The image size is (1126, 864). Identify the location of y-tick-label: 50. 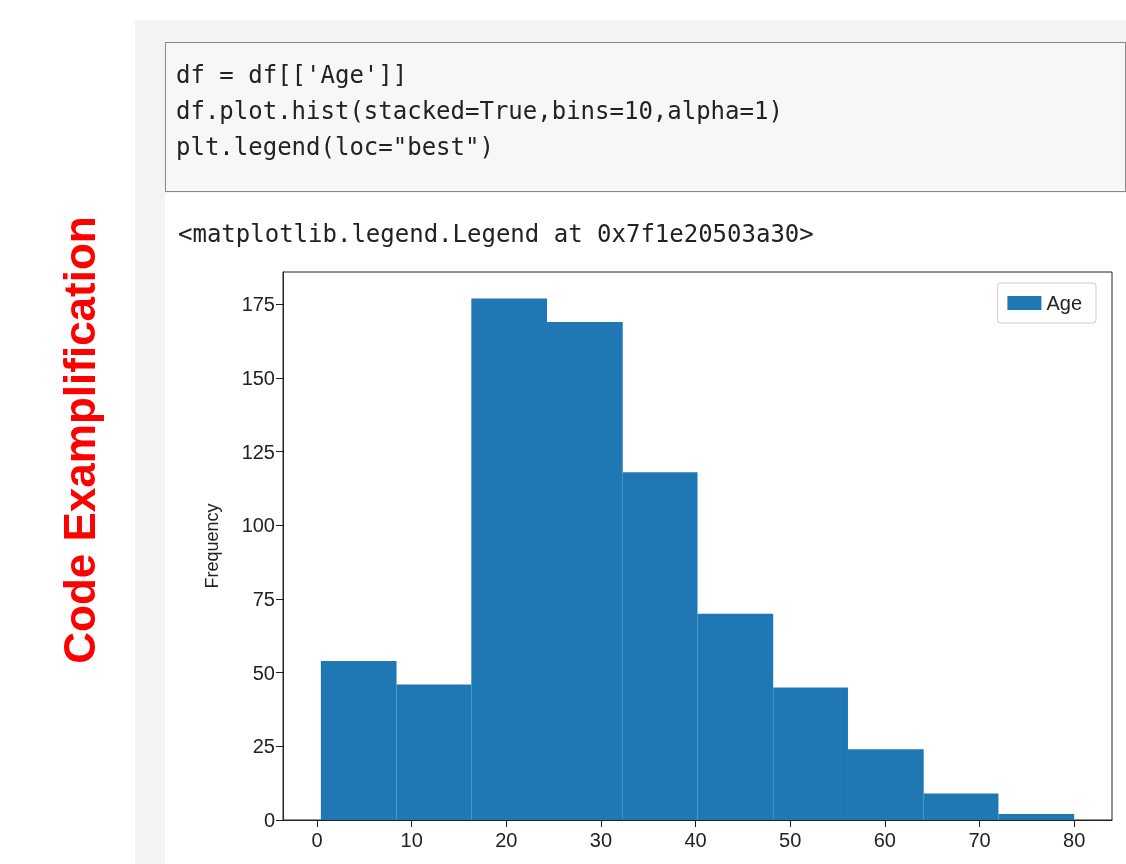
(263, 672).